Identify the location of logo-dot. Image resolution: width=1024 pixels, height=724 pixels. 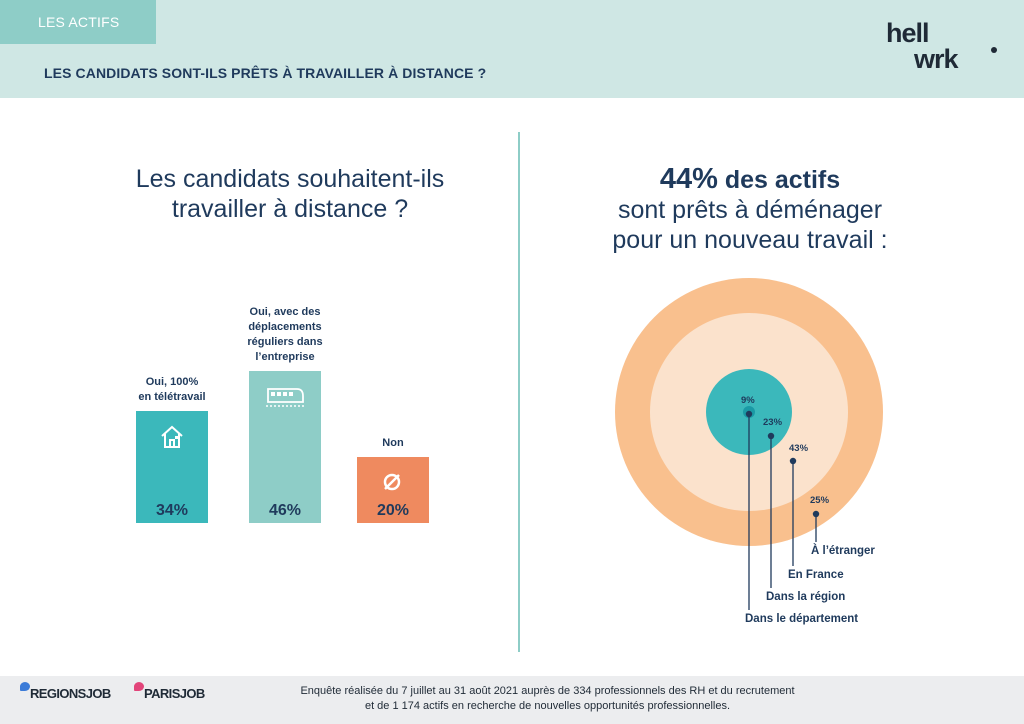
(994, 50).